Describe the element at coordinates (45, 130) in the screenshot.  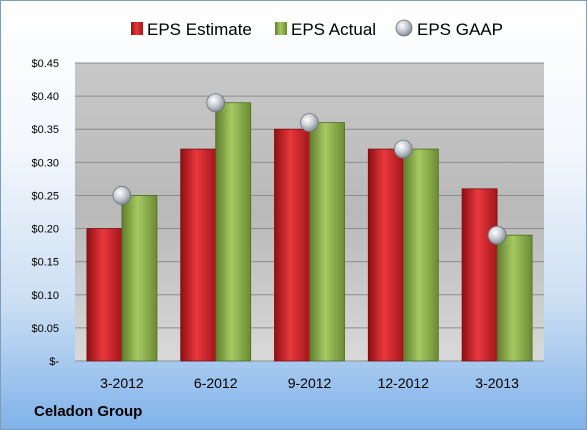
I see `y-tick-label: $0.35` at that location.